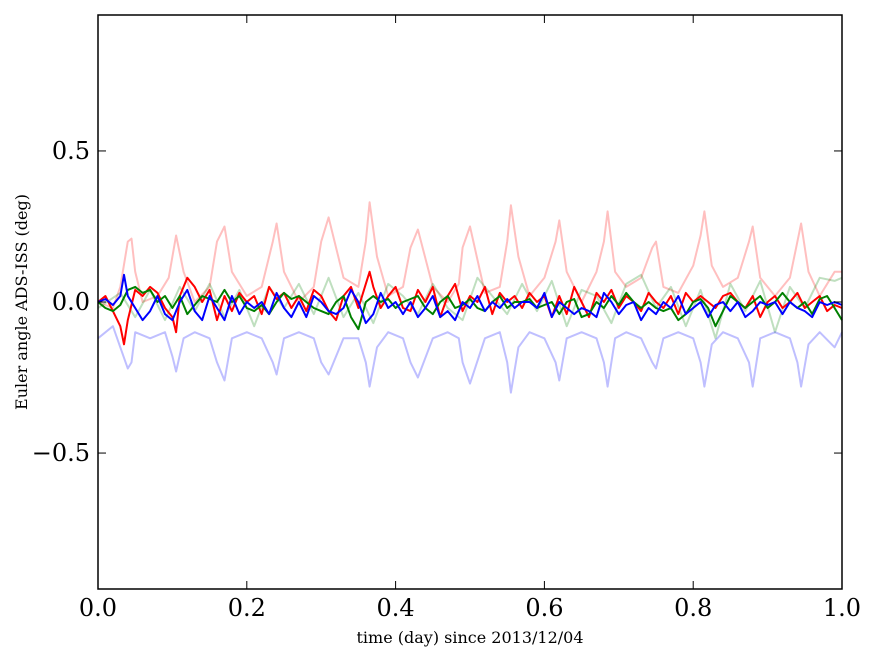  Describe the element at coordinates (71, 302) in the screenshot. I see `y-tick-label: 0.0` at that location.